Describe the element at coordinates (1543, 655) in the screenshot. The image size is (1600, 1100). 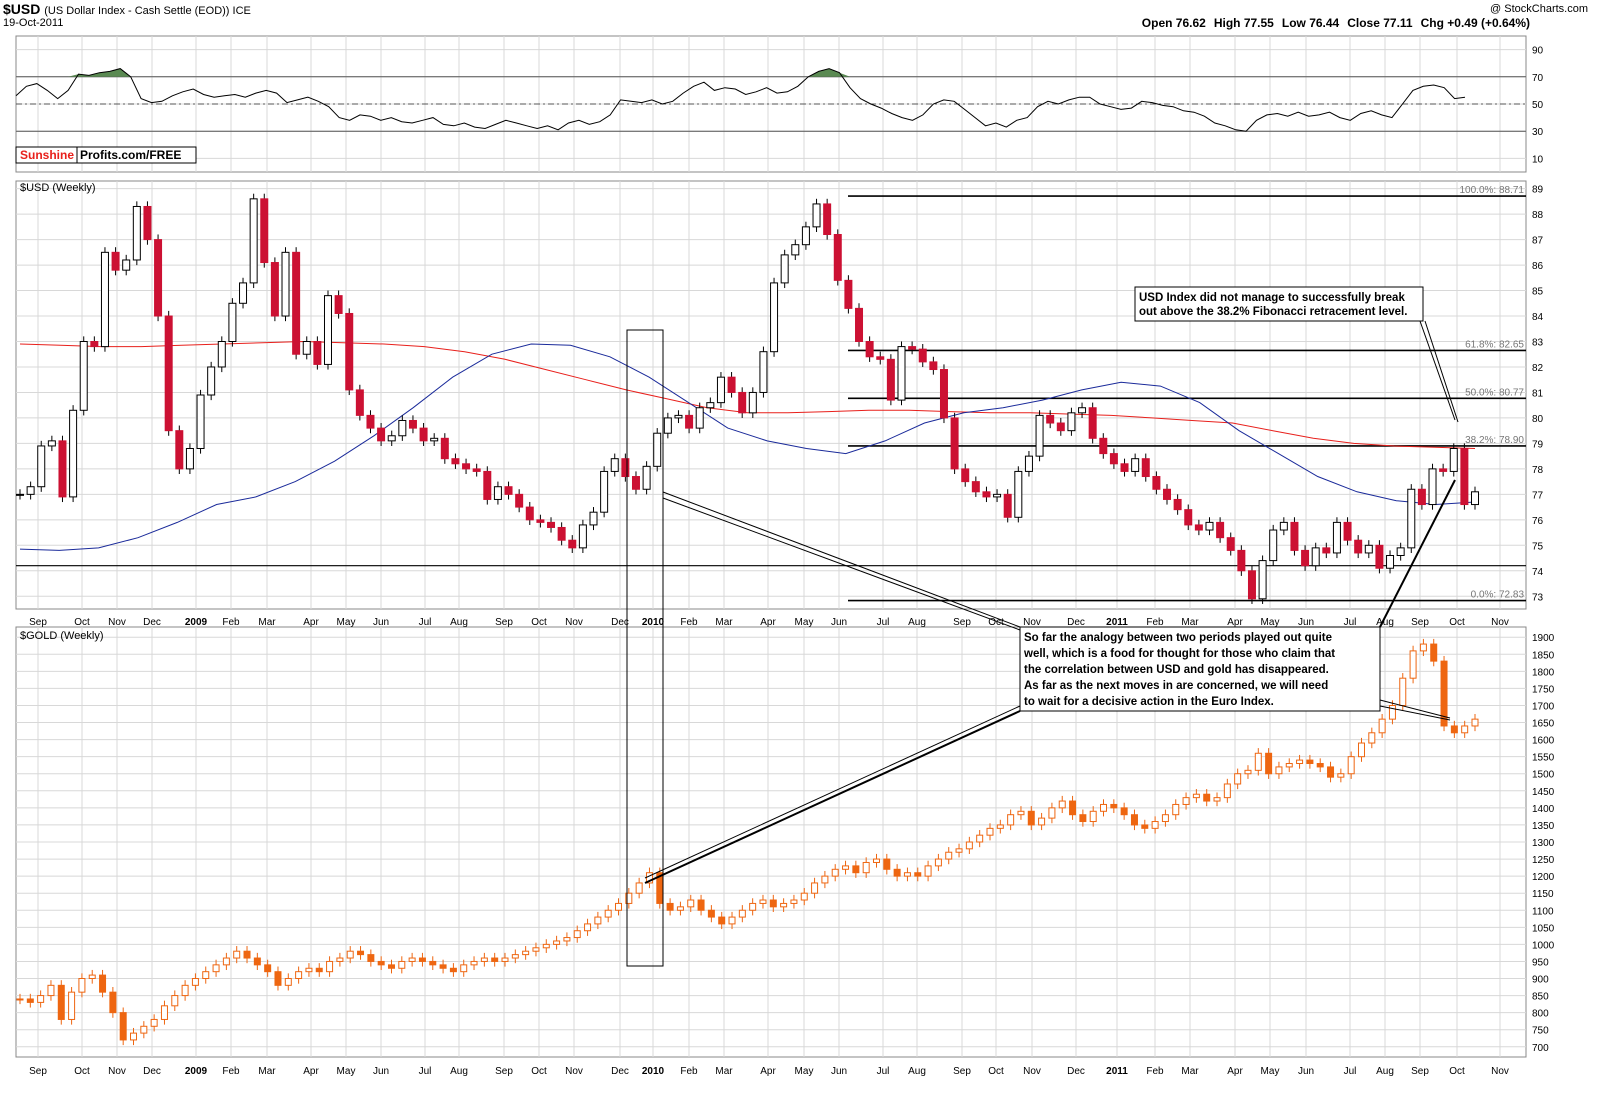
I see `gold-tick-label: 1850` at that location.